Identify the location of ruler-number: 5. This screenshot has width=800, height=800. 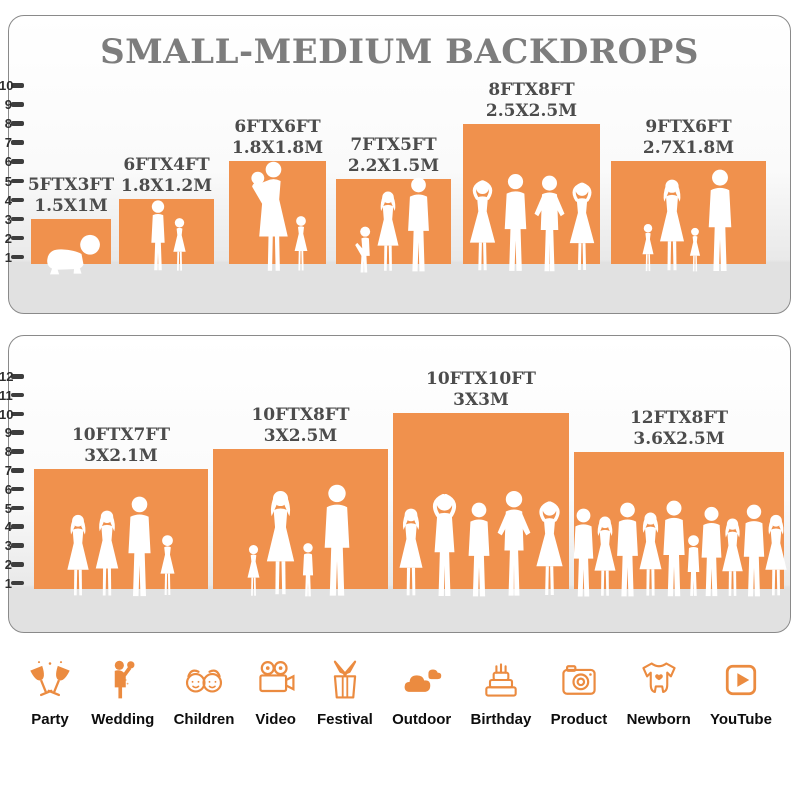
(8, 181).